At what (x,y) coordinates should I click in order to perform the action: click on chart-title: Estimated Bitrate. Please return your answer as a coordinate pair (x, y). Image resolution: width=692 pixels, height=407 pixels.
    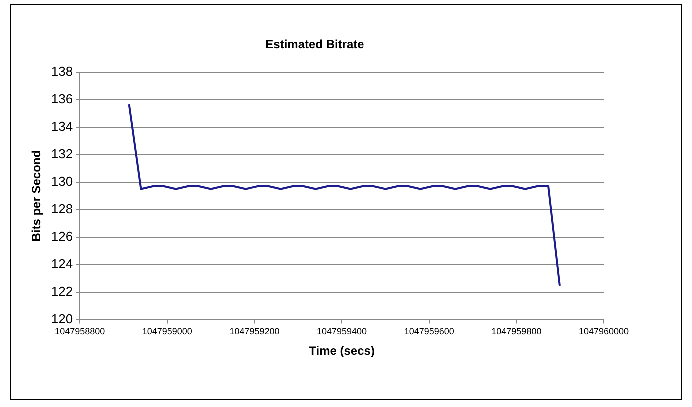
    Looking at the image, I should click on (315, 45).